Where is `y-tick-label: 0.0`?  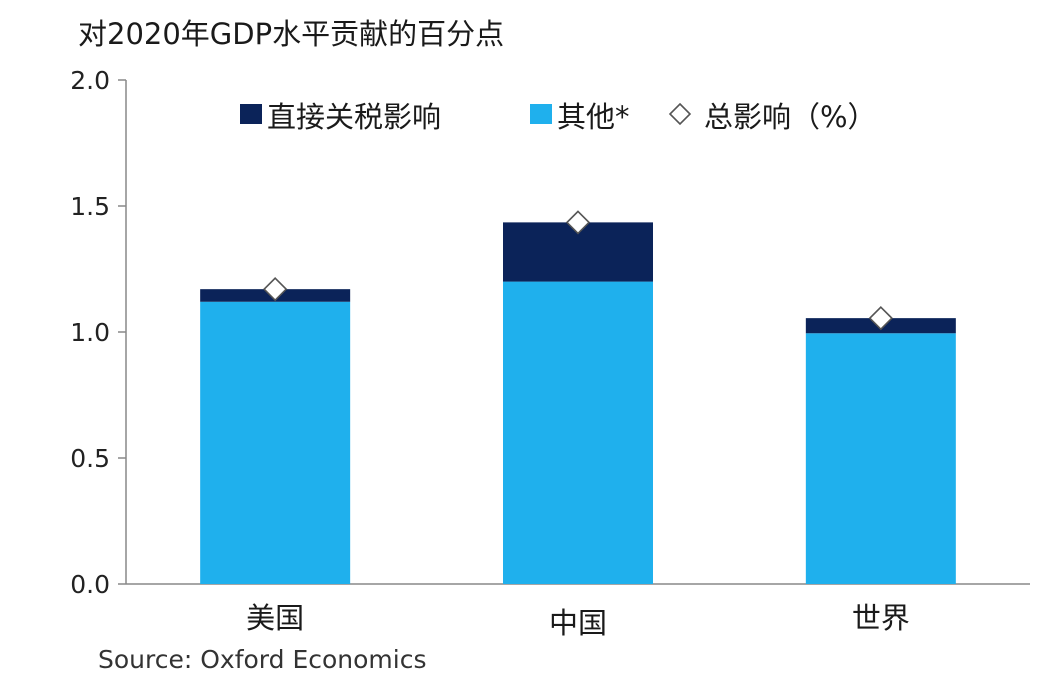 y-tick-label: 0.0 is located at coordinates (90, 584).